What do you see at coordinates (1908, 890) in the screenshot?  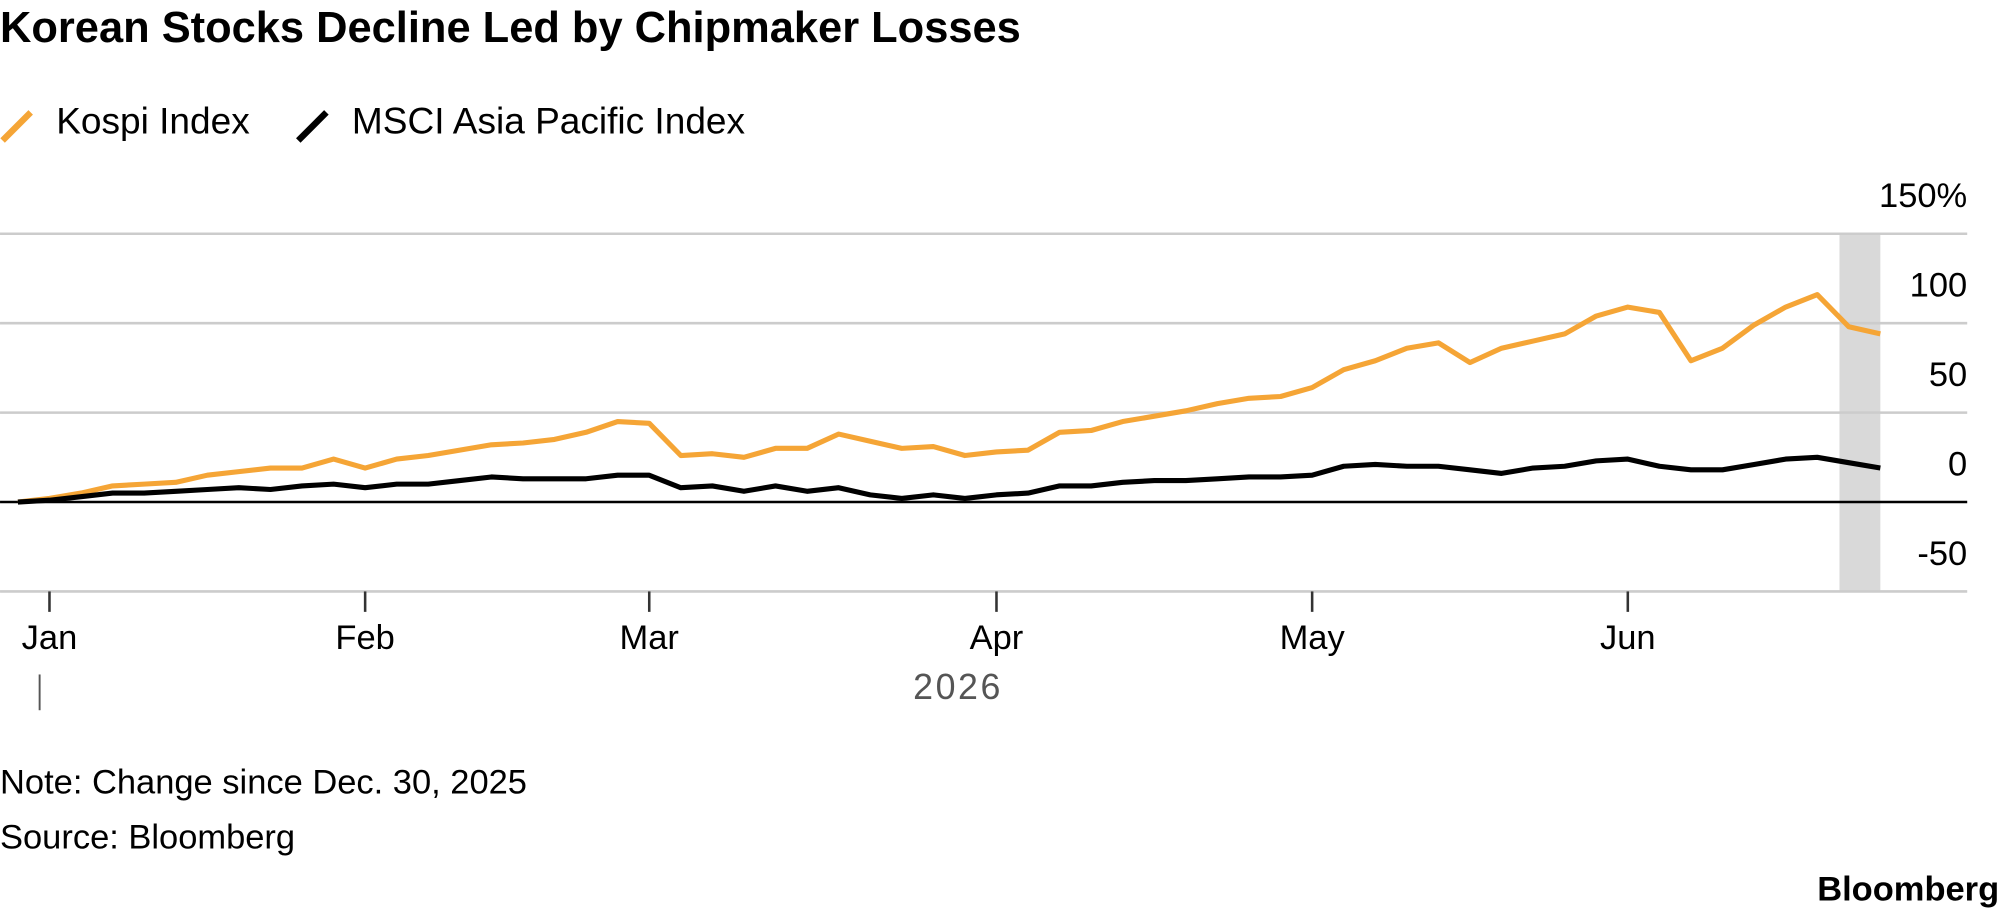 I see `brand: Bloomberg` at bounding box center [1908, 890].